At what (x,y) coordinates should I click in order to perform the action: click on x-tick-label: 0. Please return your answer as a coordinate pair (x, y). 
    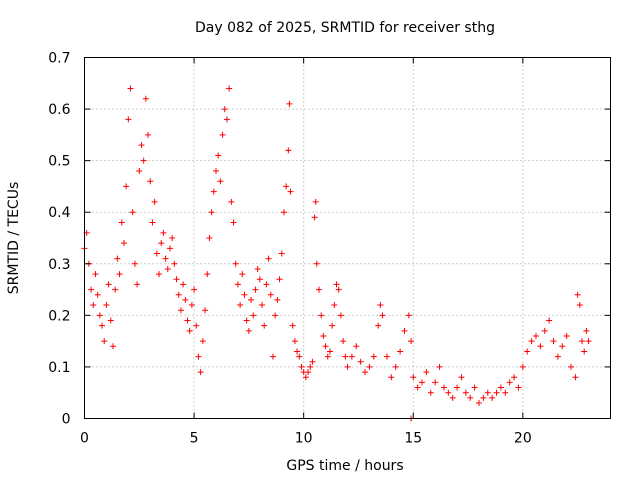
    Looking at the image, I should click on (84, 439).